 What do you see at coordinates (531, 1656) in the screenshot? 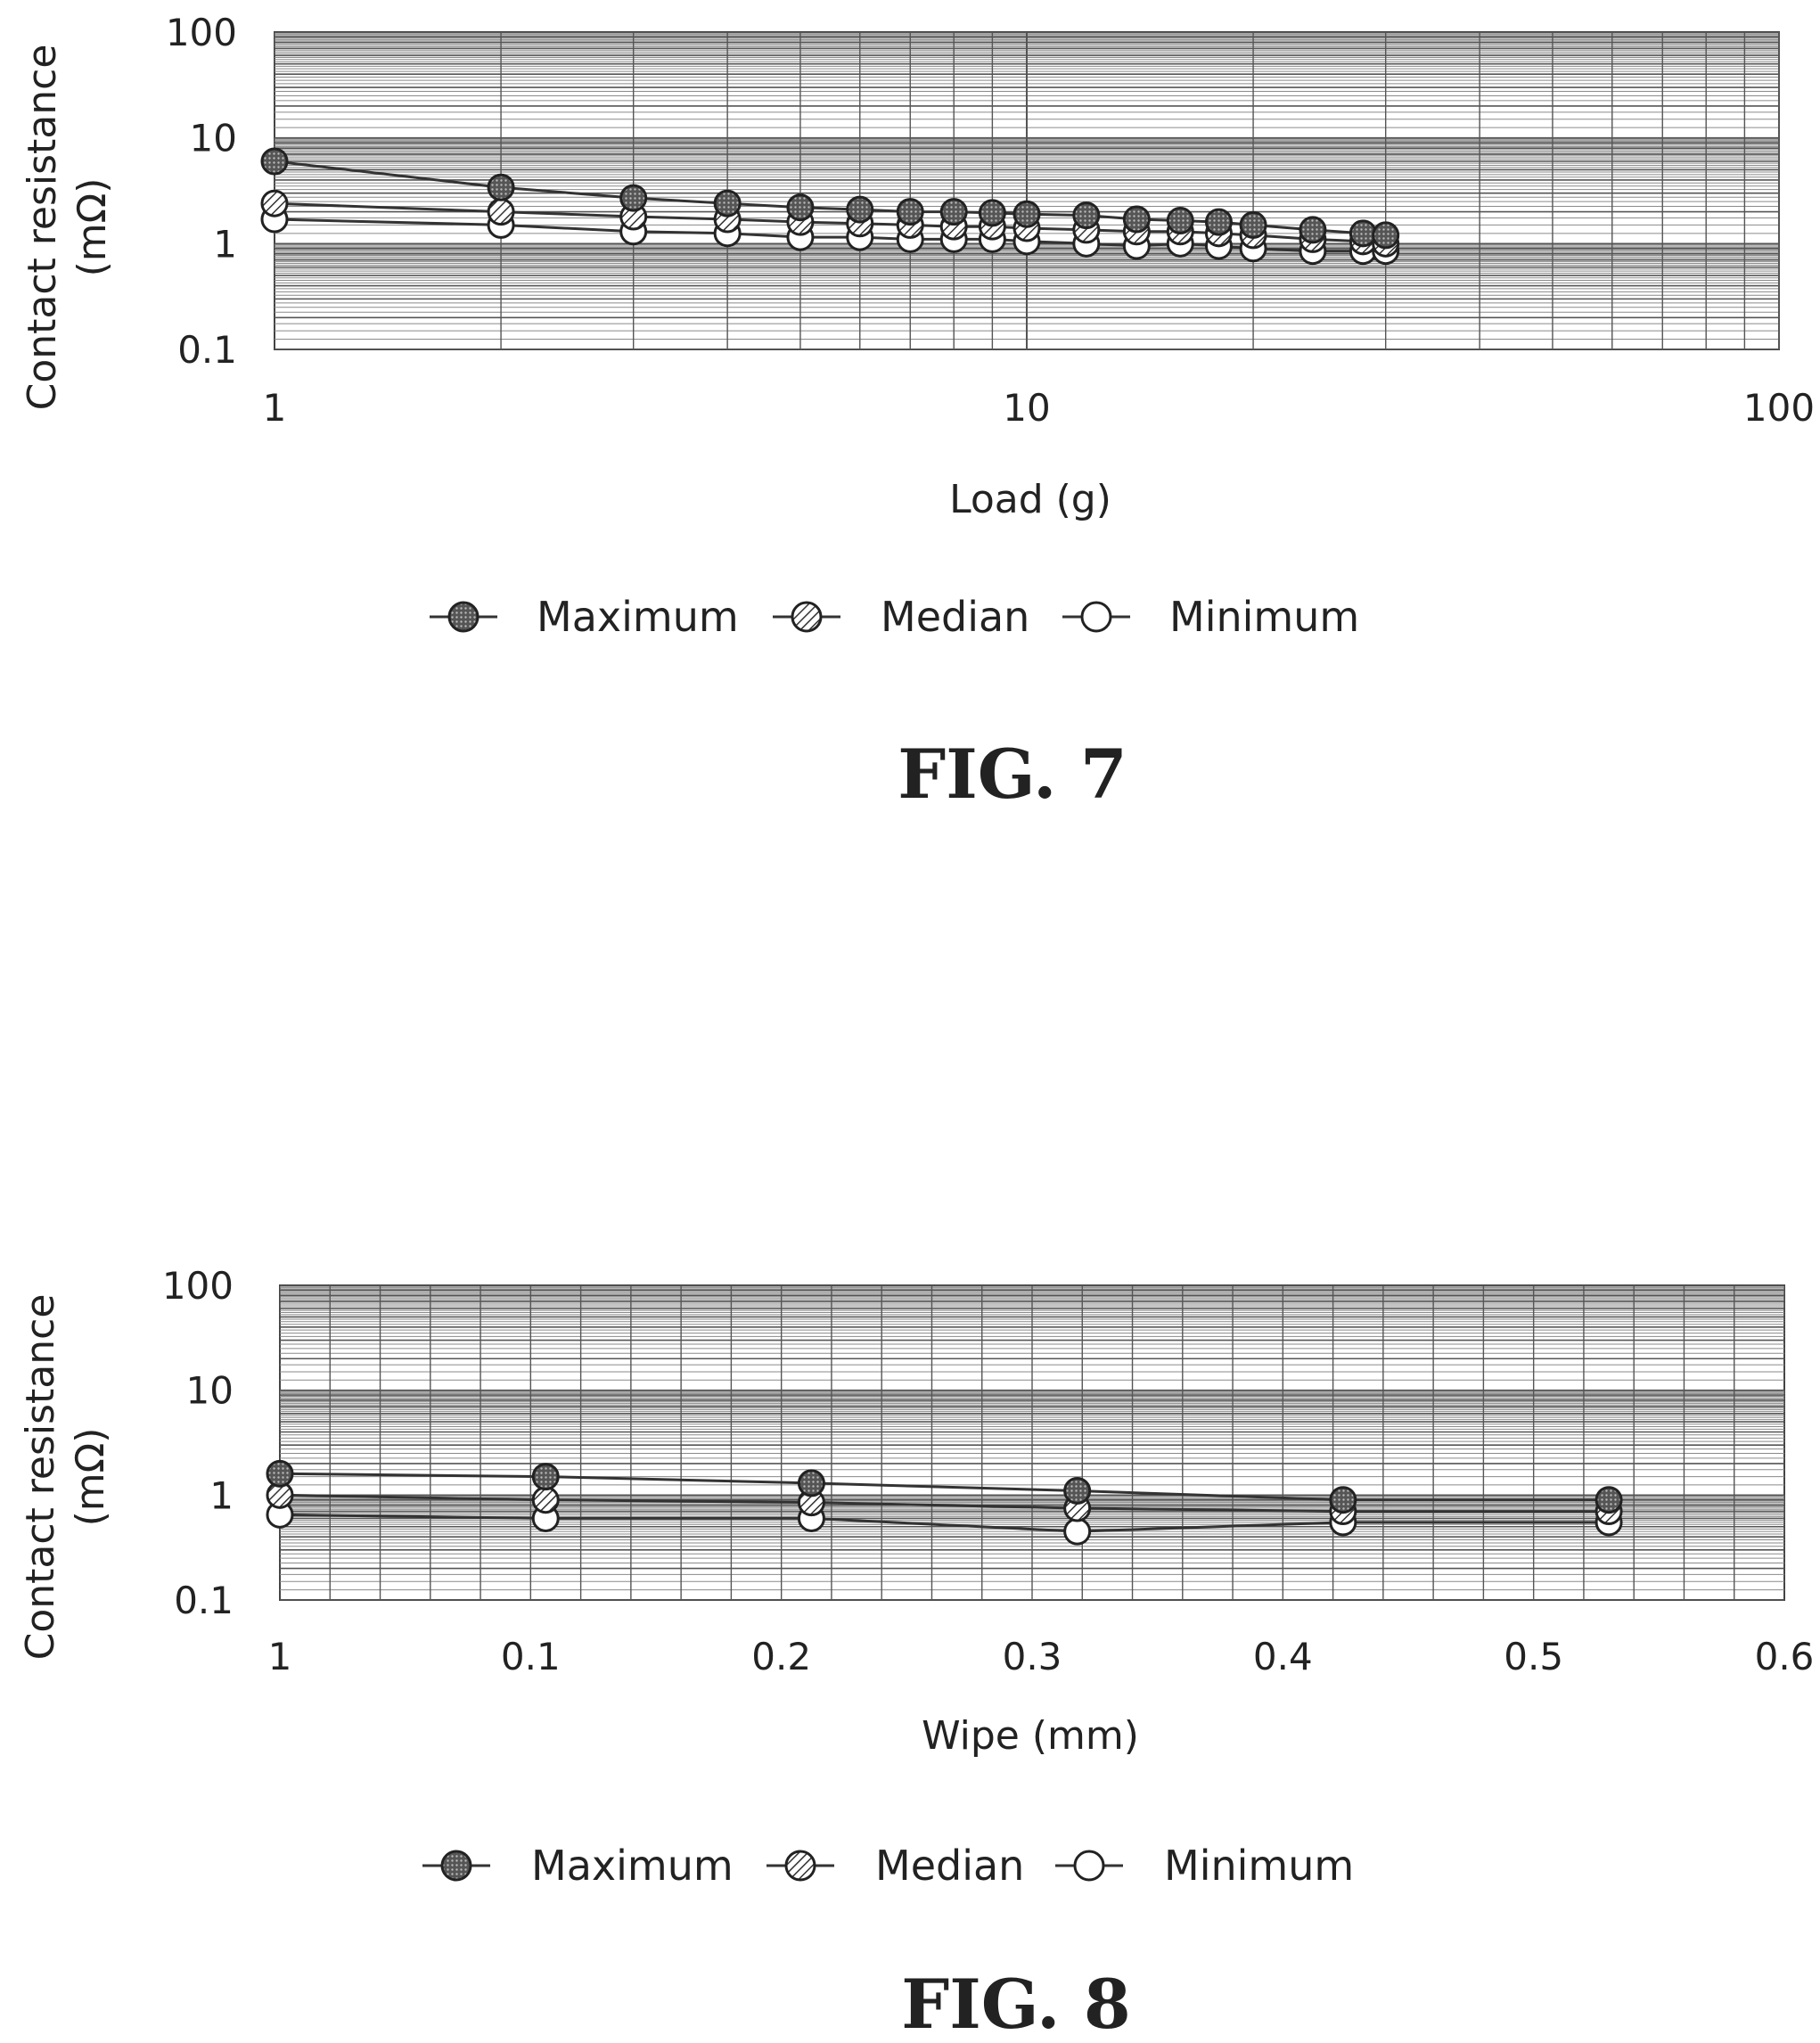
I see `x-tick-label: 0.1` at bounding box center [531, 1656].